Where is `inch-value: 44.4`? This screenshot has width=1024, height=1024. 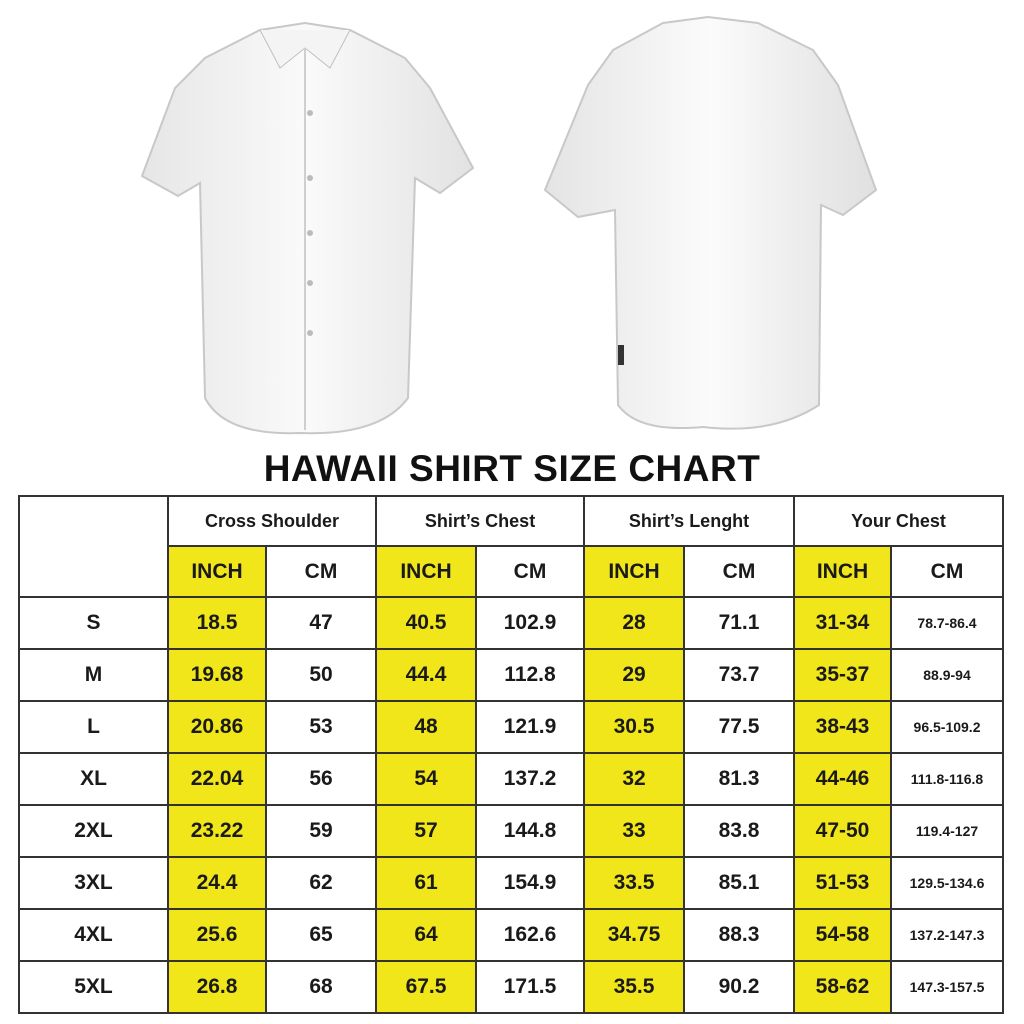 inch-value: 44.4 is located at coordinates (426, 675).